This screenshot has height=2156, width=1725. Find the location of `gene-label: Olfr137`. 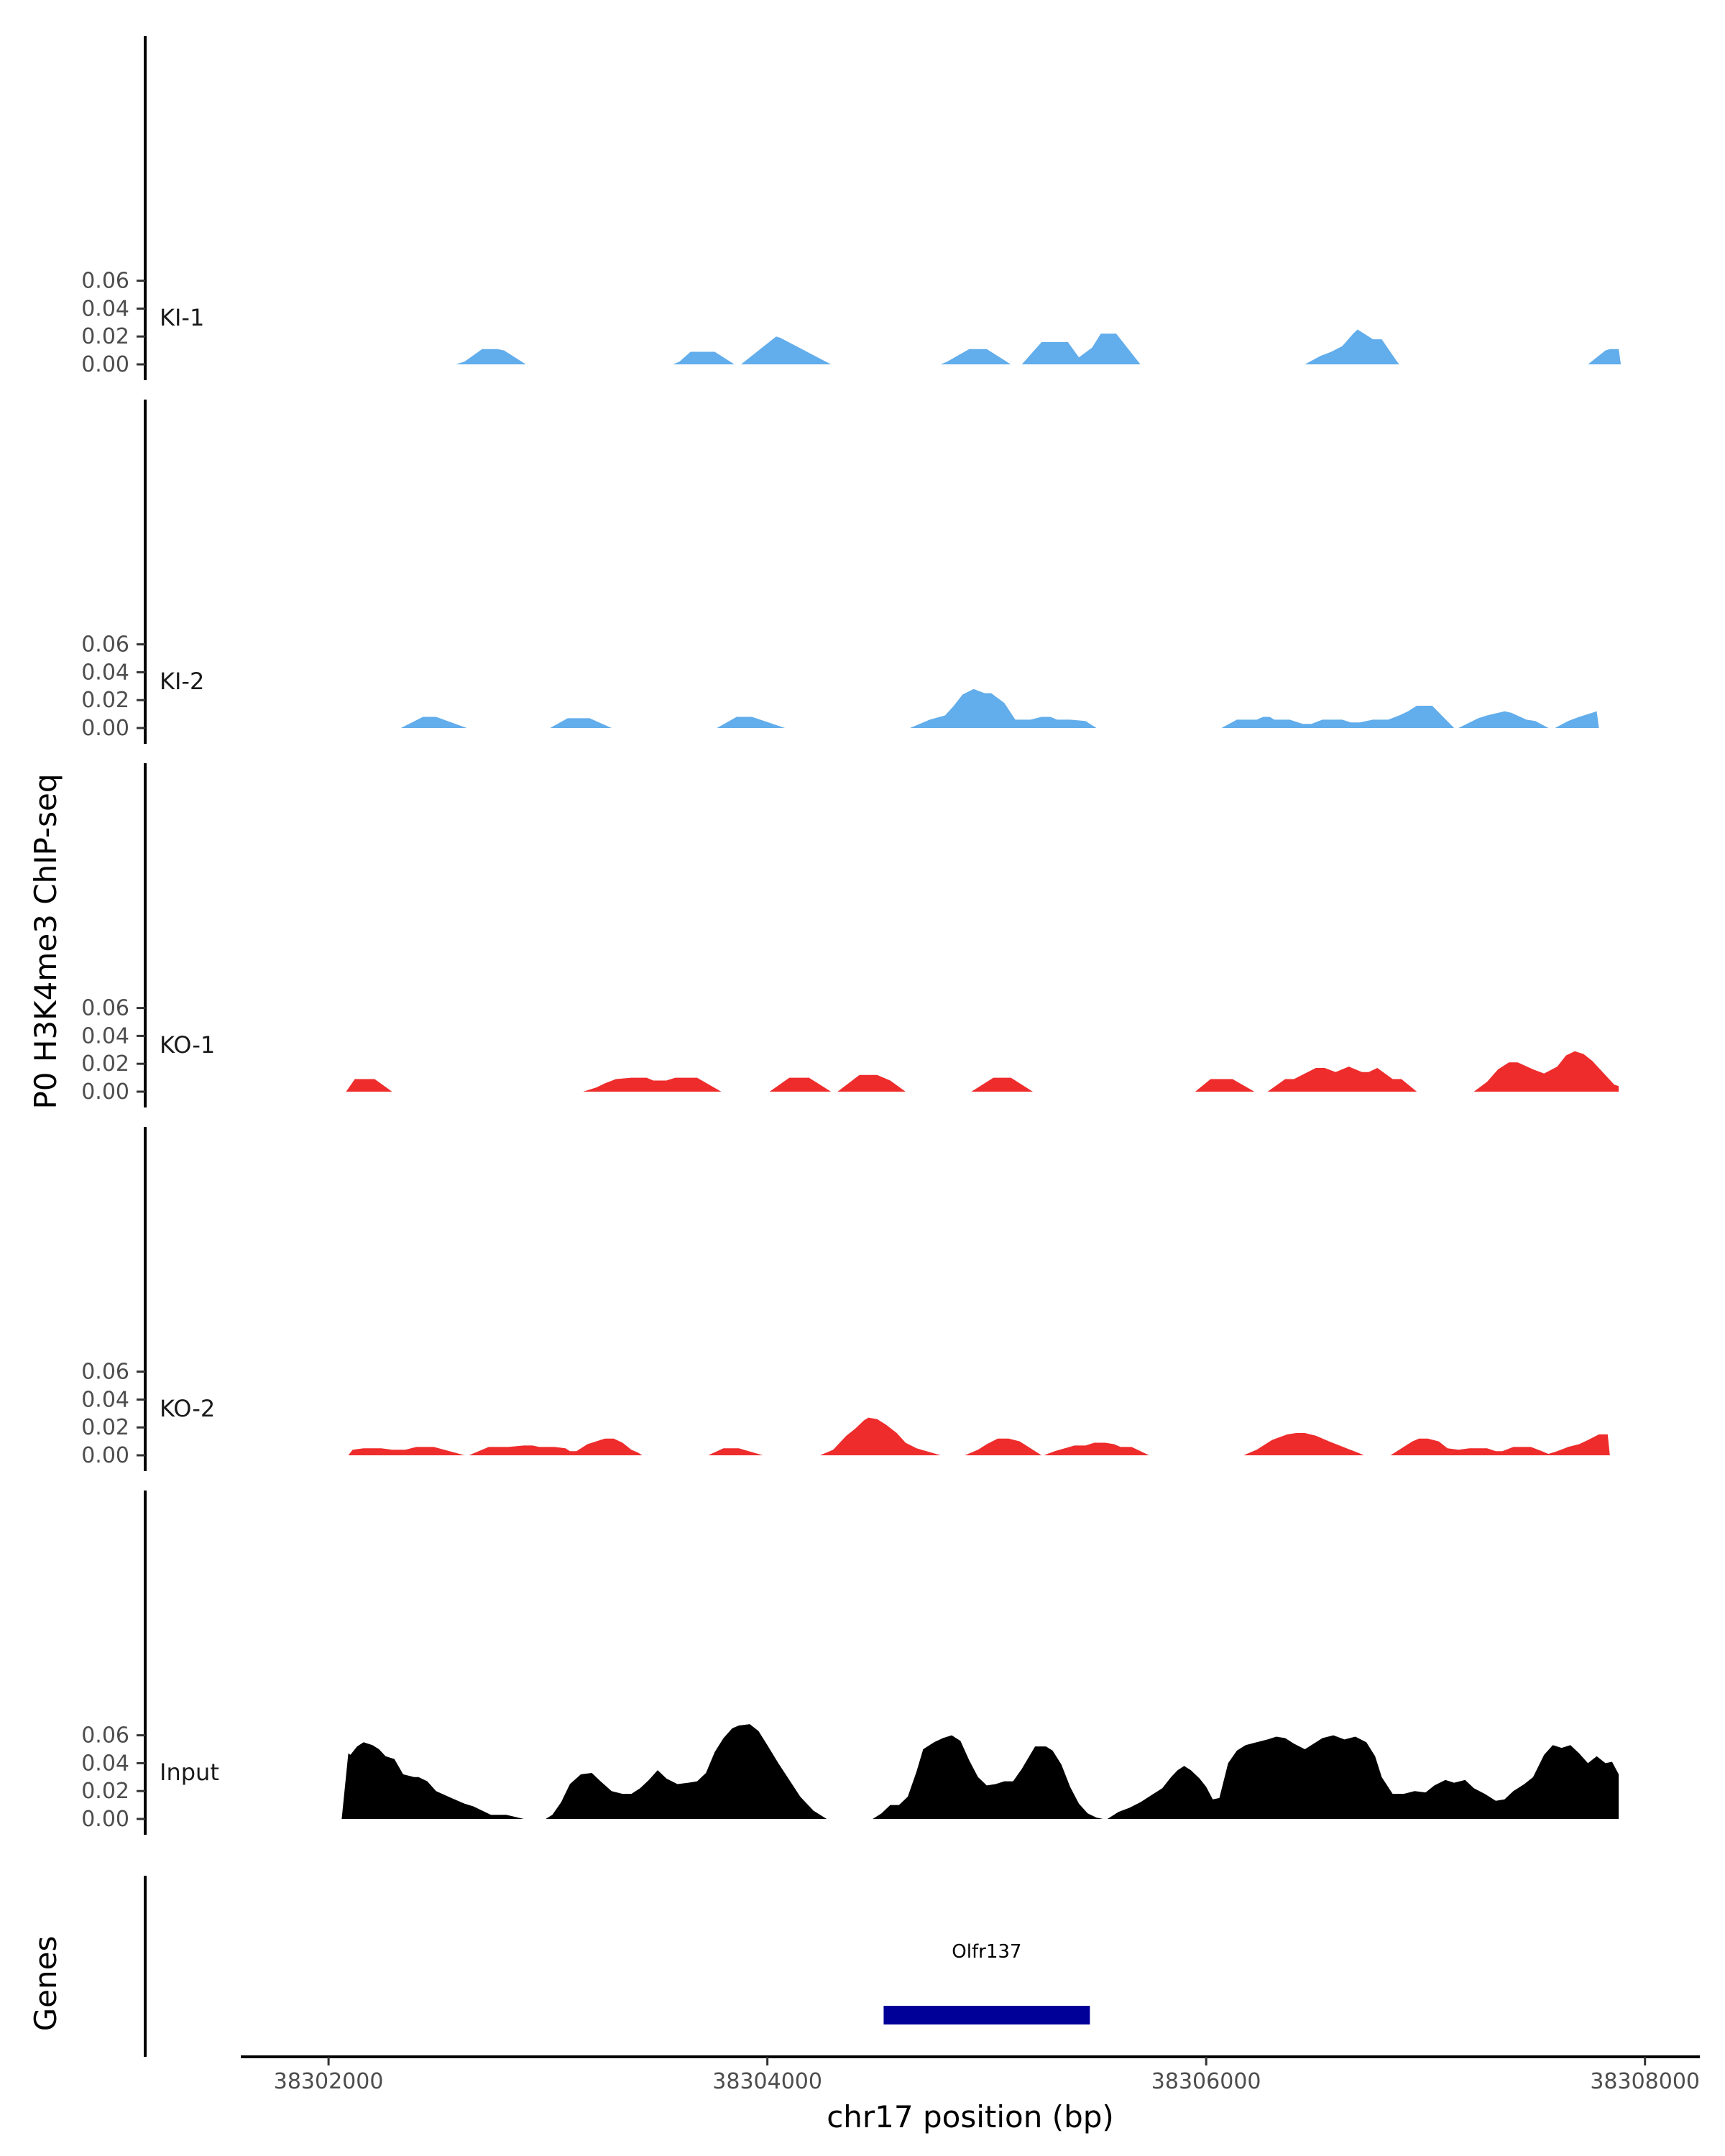

gene-label: Olfr137 is located at coordinates (986, 1952).